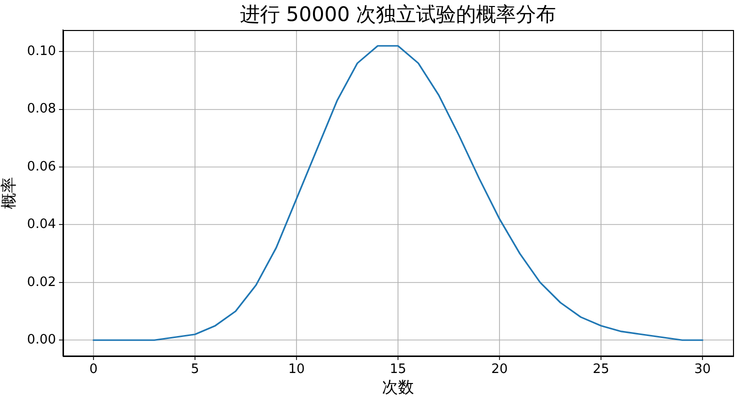 The width and height of the screenshot is (739, 400). I want to click on x-tick-label: 10, so click(296, 370).